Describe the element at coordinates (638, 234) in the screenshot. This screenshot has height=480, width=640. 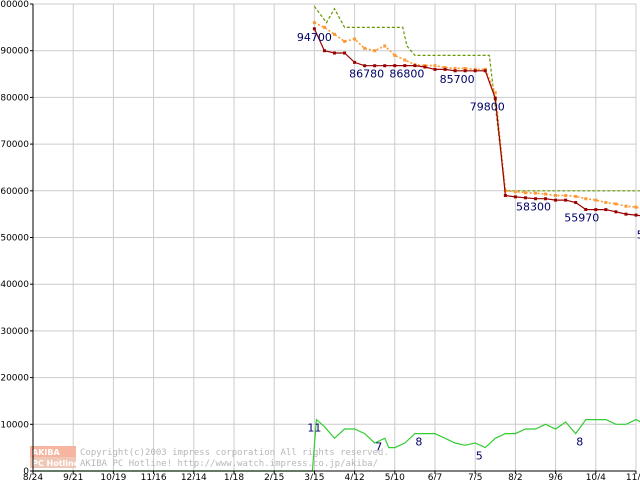
I see `data-label: 52400` at that location.